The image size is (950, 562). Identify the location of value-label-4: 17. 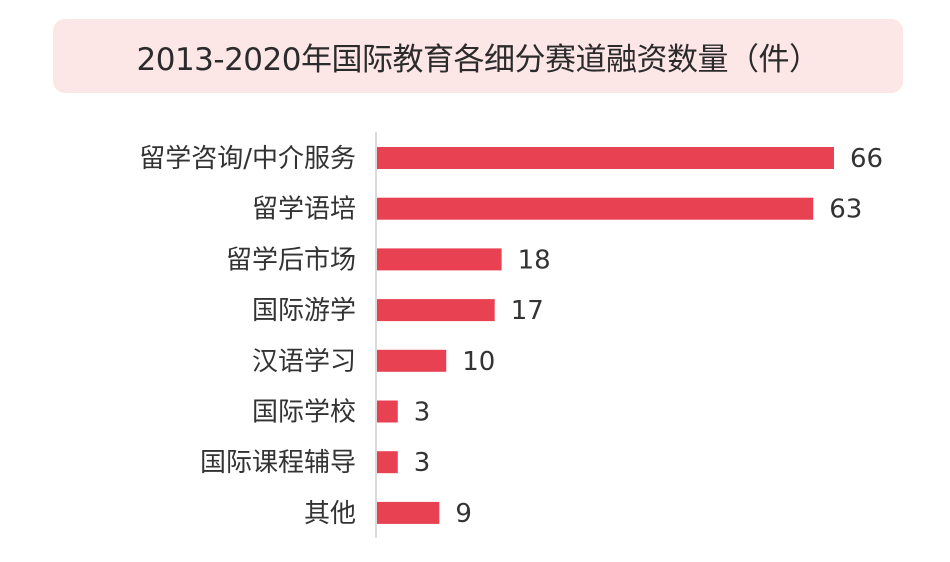
(527, 311).